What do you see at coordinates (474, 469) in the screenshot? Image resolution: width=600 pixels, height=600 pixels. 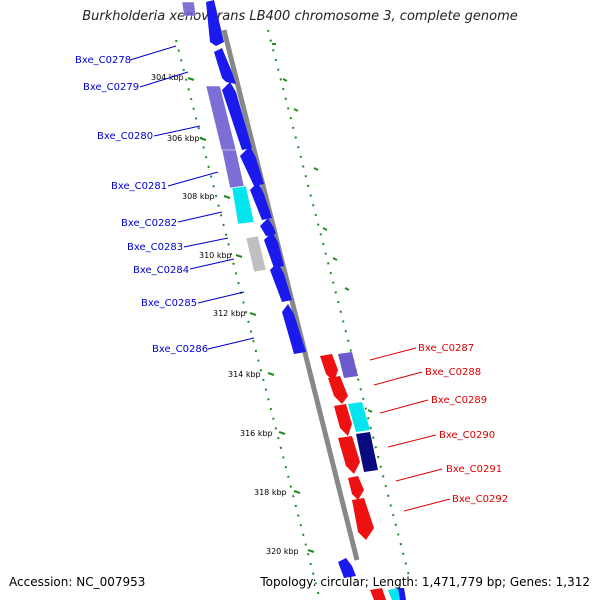 I see `gene-label-bxe-c0291: Bxe_C0291` at bounding box center [474, 469].